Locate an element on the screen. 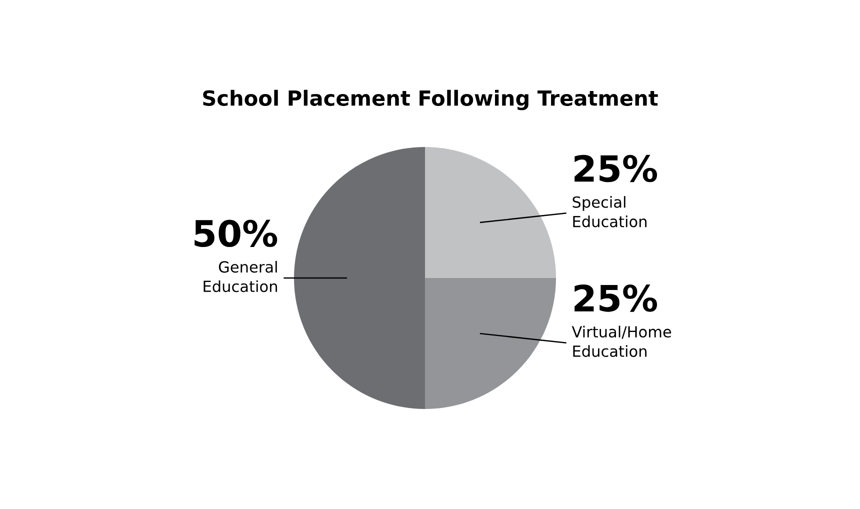  slice-label: Special Education is located at coordinates (609, 212).